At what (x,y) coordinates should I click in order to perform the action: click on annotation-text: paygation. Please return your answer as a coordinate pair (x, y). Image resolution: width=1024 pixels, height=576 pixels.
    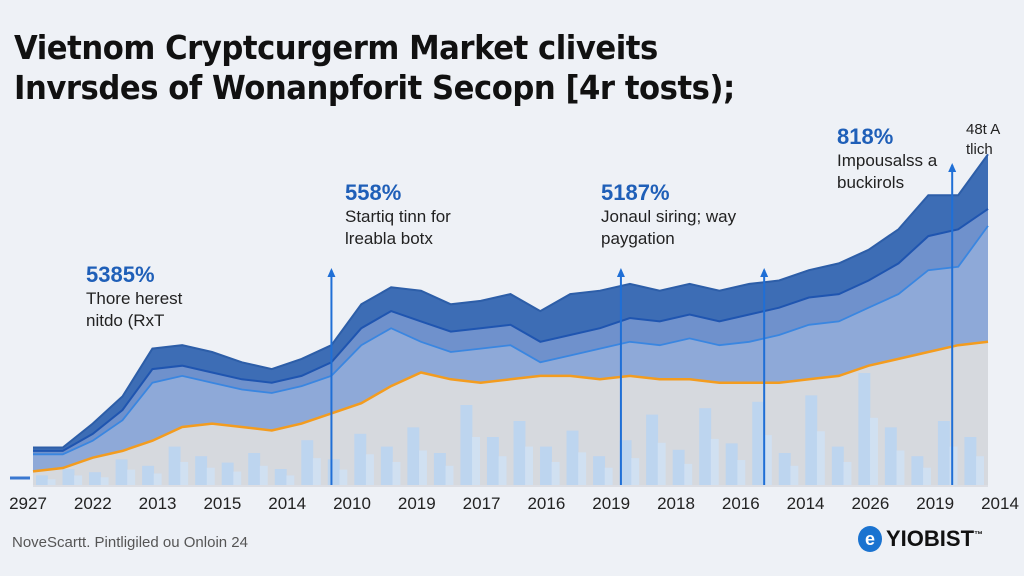
    Looking at the image, I should click on (638, 238).